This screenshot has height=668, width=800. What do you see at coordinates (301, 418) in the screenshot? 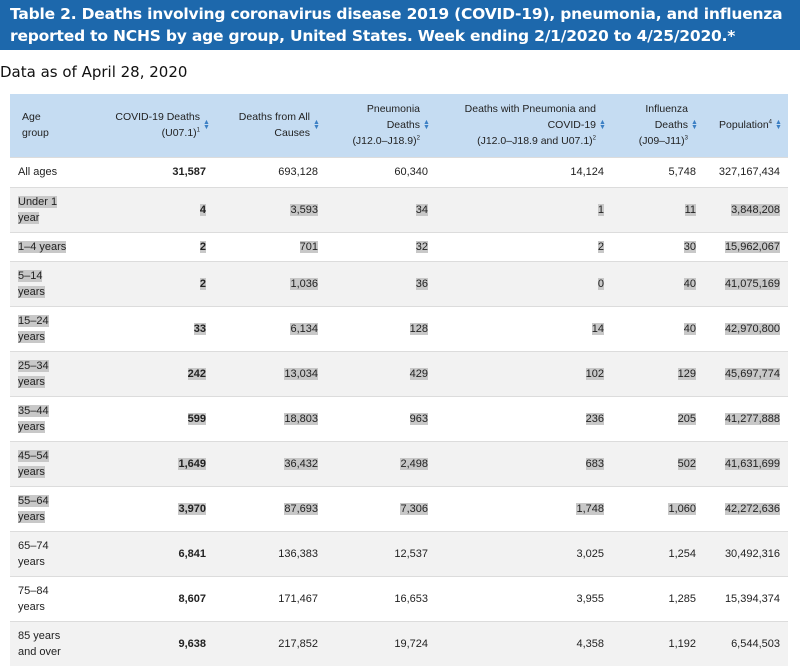
I see `all-cause-deaths-cell: 18,803` at bounding box center [301, 418].